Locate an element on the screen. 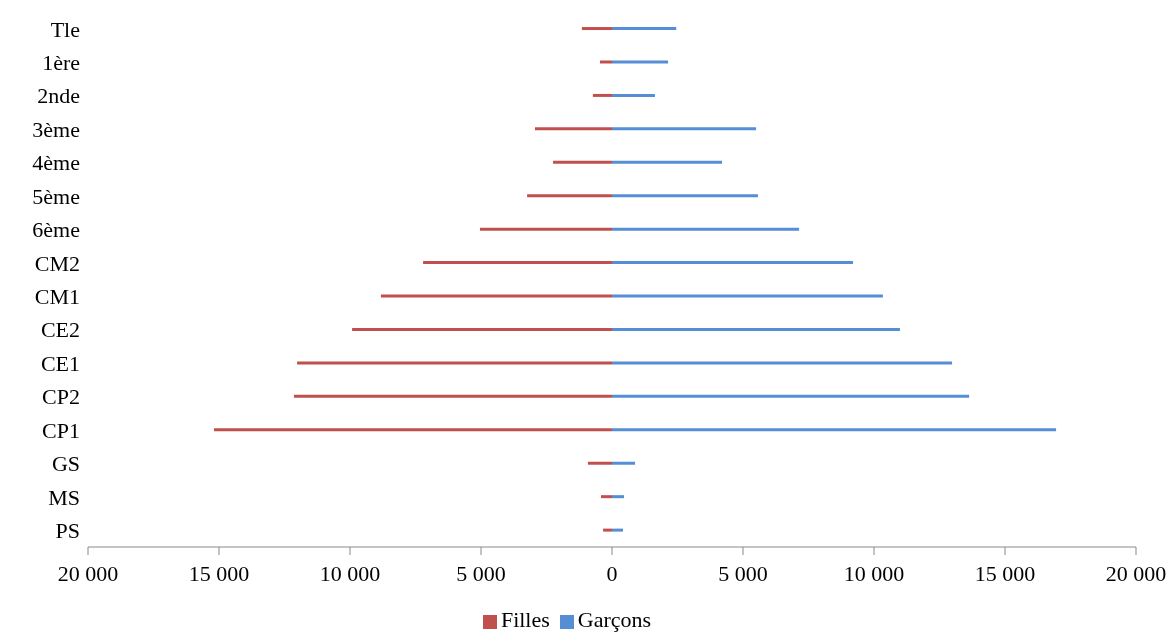 This screenshot has width=1174, height=641. y-tick-label: CP2 is located at coordinates (61, 397).